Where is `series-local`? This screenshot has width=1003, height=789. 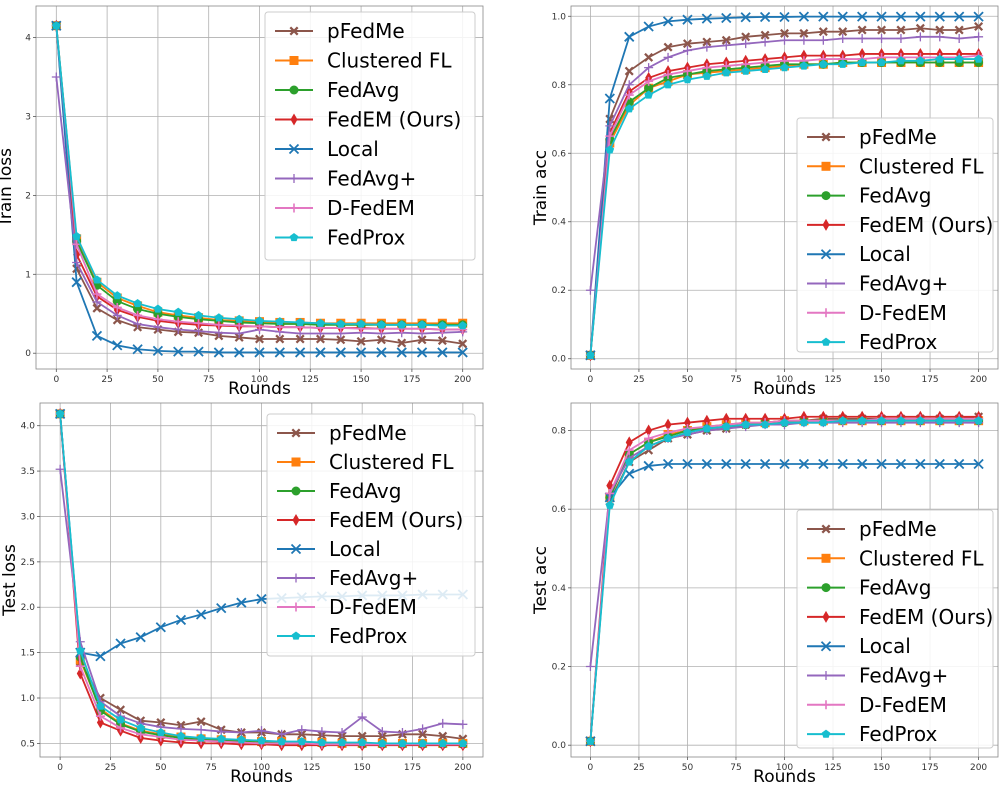
series-local is located at coordinates (784, 602).